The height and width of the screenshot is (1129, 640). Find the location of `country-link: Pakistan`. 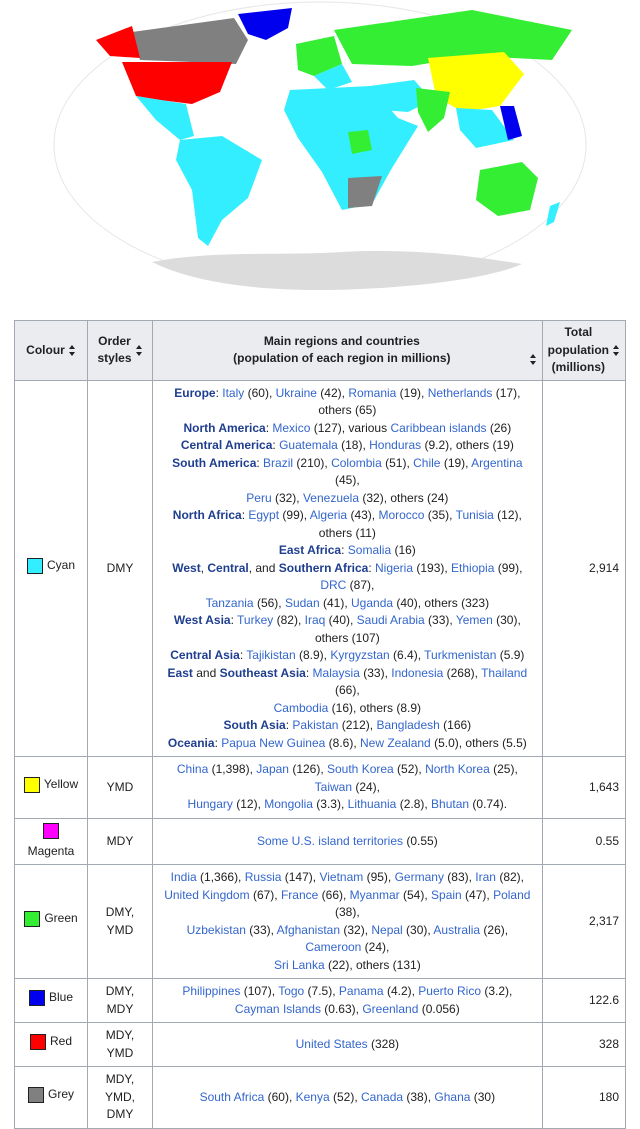

country-link: Pakistan is located at coordinates (315, 725).